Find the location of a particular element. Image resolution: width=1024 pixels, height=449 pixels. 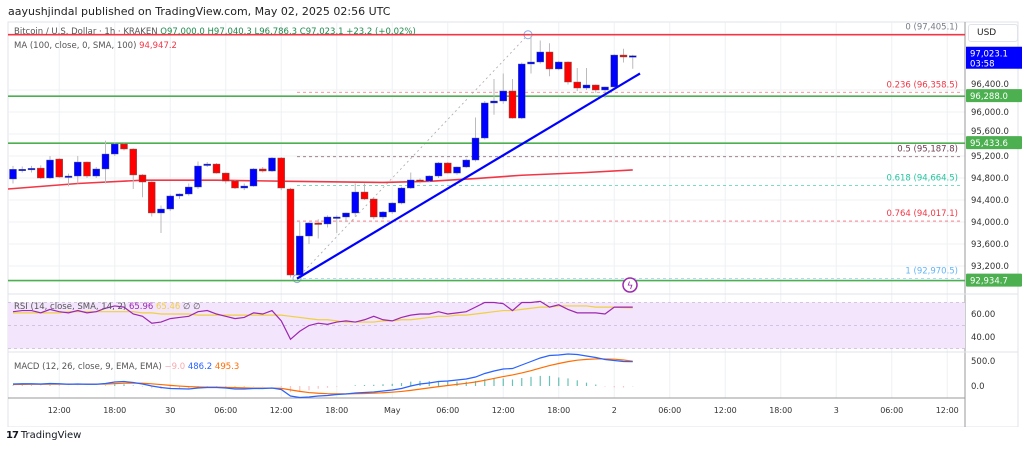

candle-countdown: 03:58 is located at coordinates (982, 65).